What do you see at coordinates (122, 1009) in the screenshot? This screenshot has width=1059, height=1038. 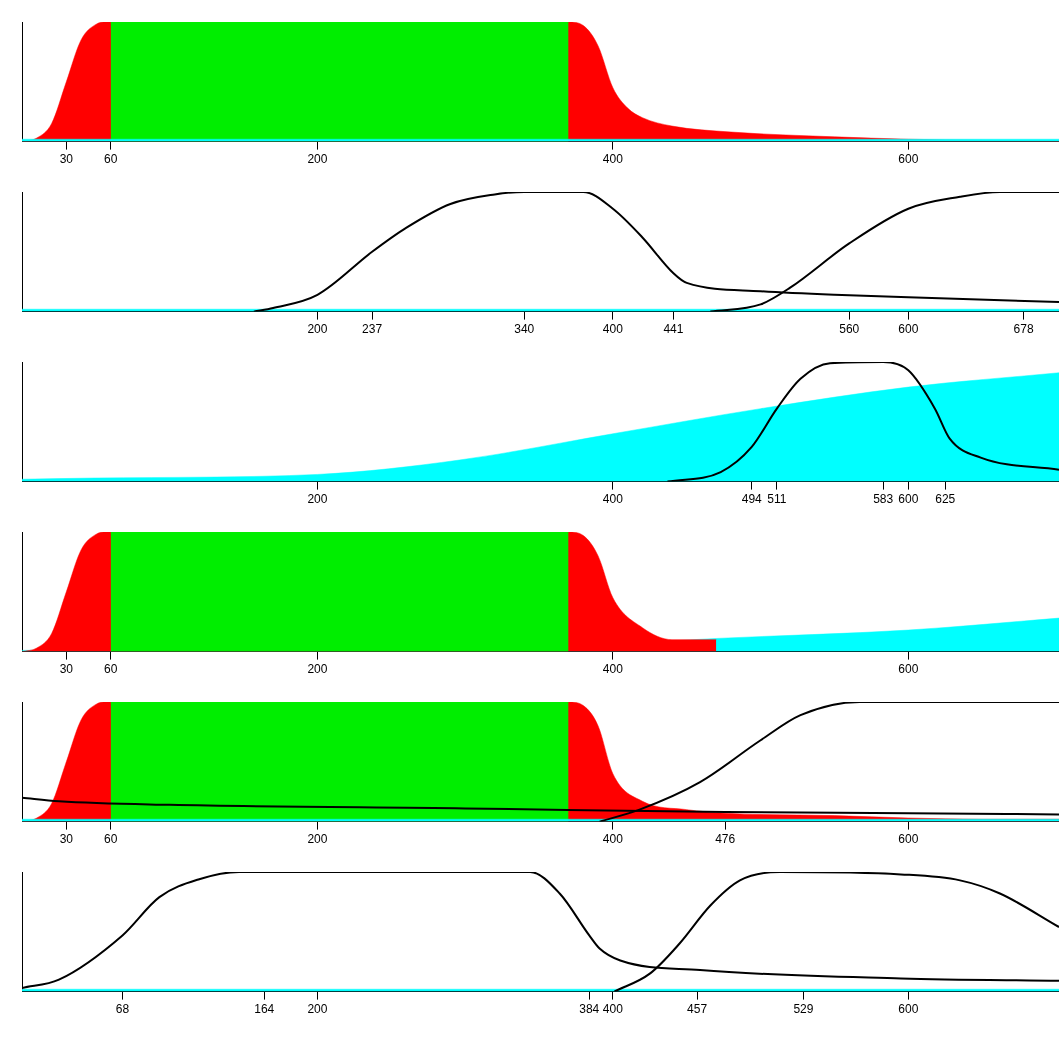 I see `x-tick-label: 68` at bounding box center [122, 1009].